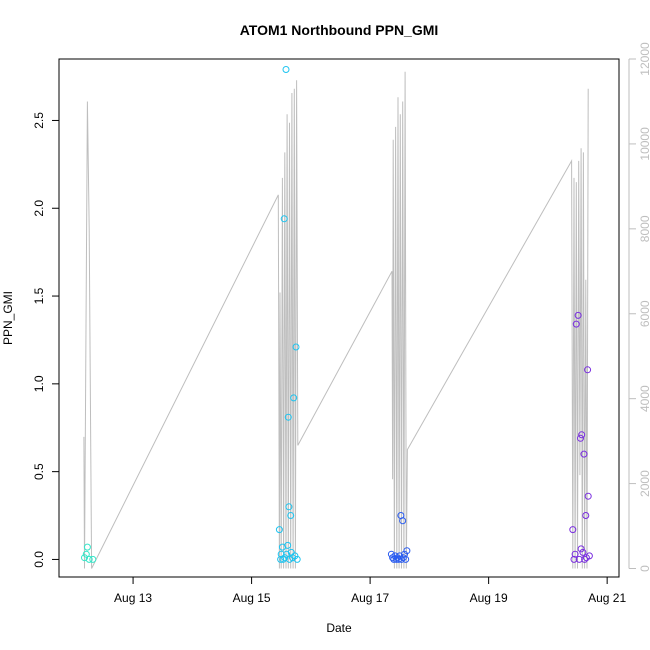 The width and height of the screenshot is (650, 650). What do you see at coordinates (489, 598) in the screenshot?
I see `x-tick-label: Aug 19` at bounding box center [489, 598].